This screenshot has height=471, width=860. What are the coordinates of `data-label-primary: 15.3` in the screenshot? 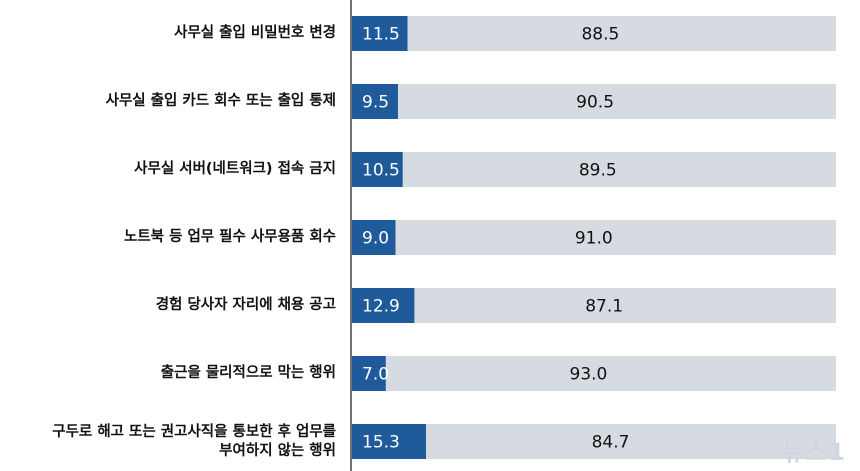 It's located at (381, 443).